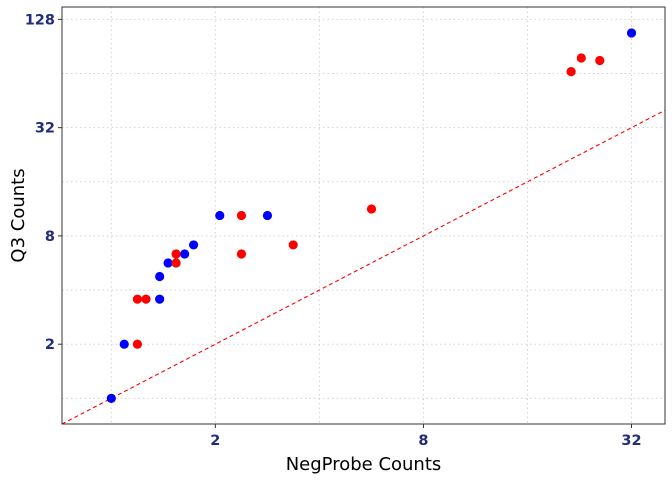 The image size is (672, 480). I want to click on x-tick-label: 32, so click(631, 441).